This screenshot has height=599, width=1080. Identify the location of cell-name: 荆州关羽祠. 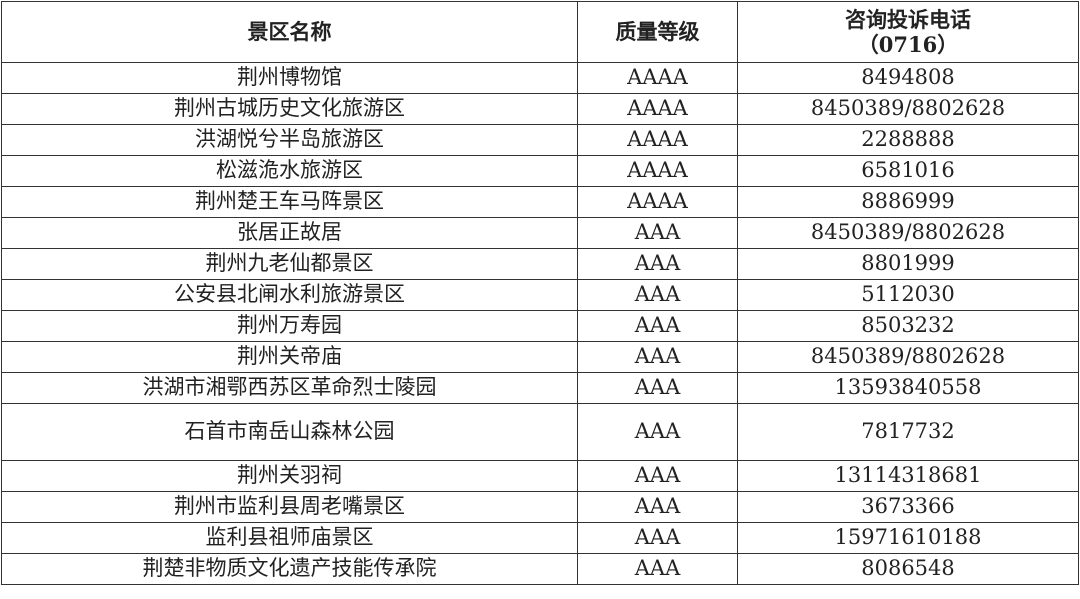
(289, 476).